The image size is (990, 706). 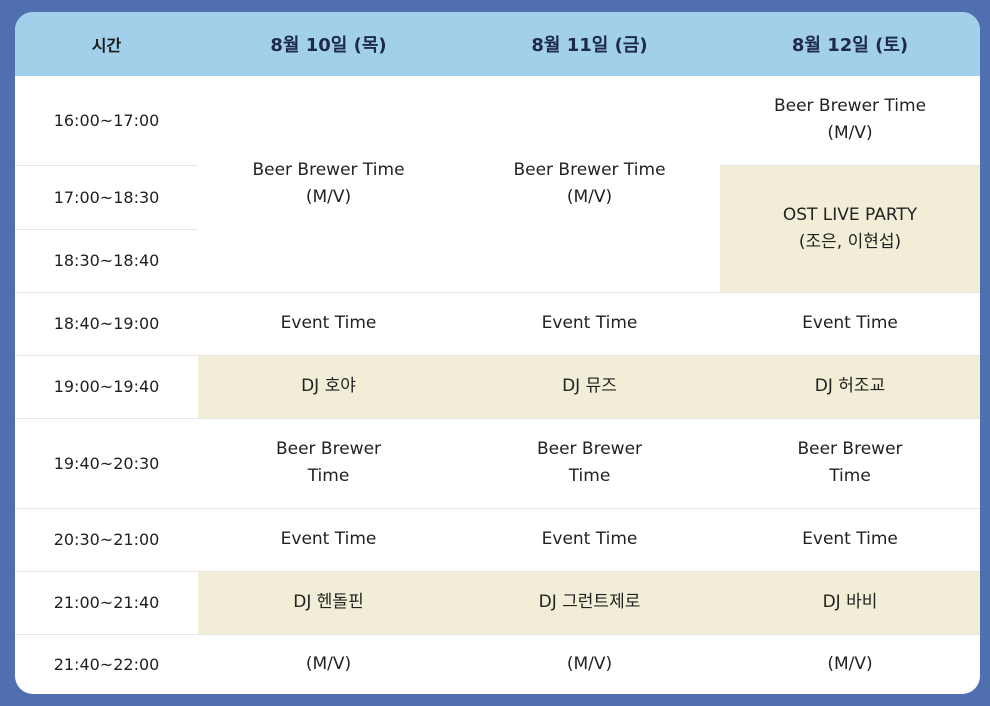 I want to click on time-slot: 21:00~21:40, so click(x=106, y=603).